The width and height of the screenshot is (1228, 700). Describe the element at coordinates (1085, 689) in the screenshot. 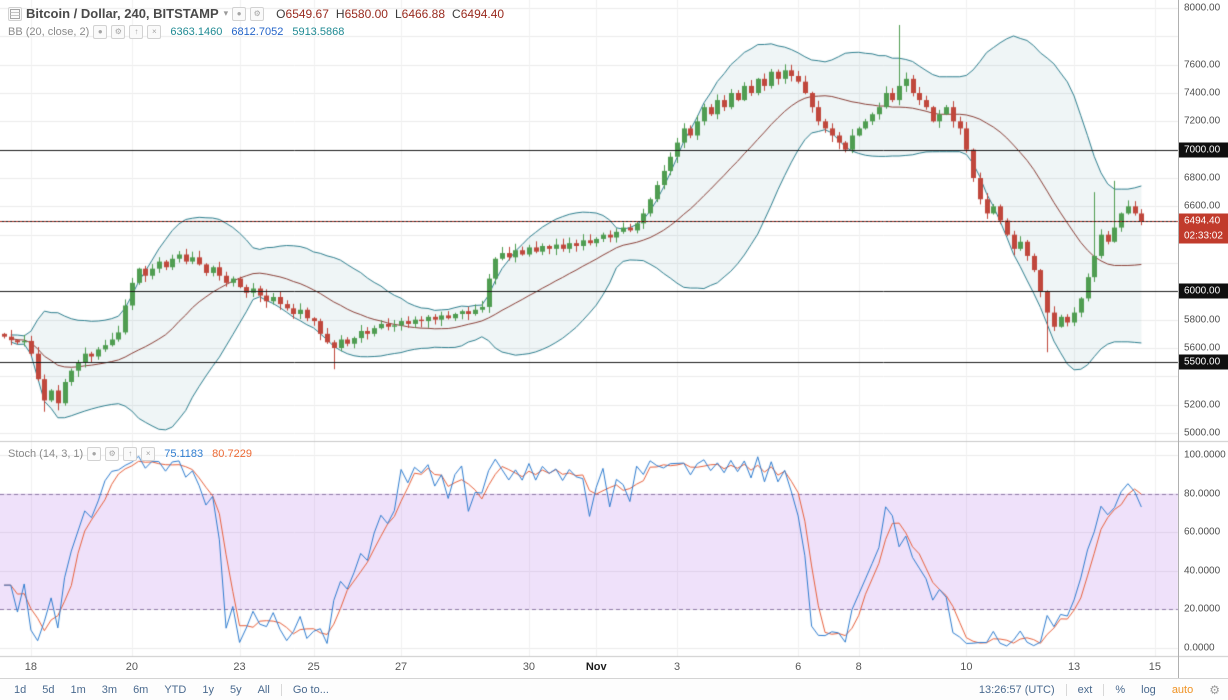

I see `extended-hours-toggle: ext` at that location.